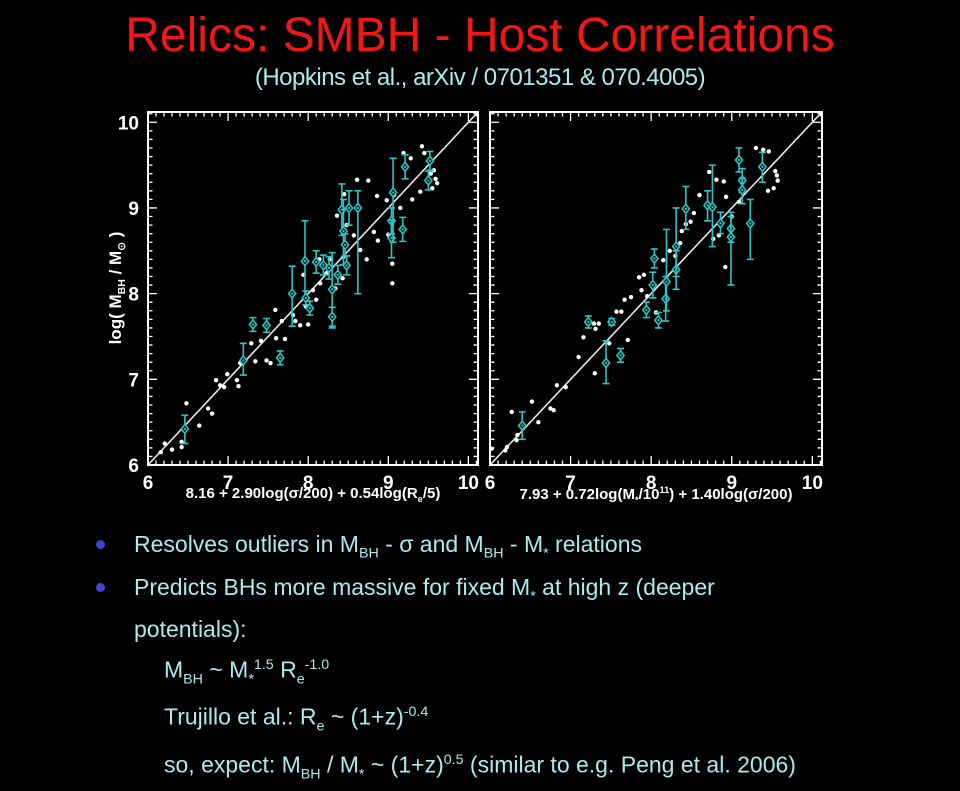  Describe the element at coordinates (570, 483) in the screenshot. I see `x-tick-label: 7` at that location.